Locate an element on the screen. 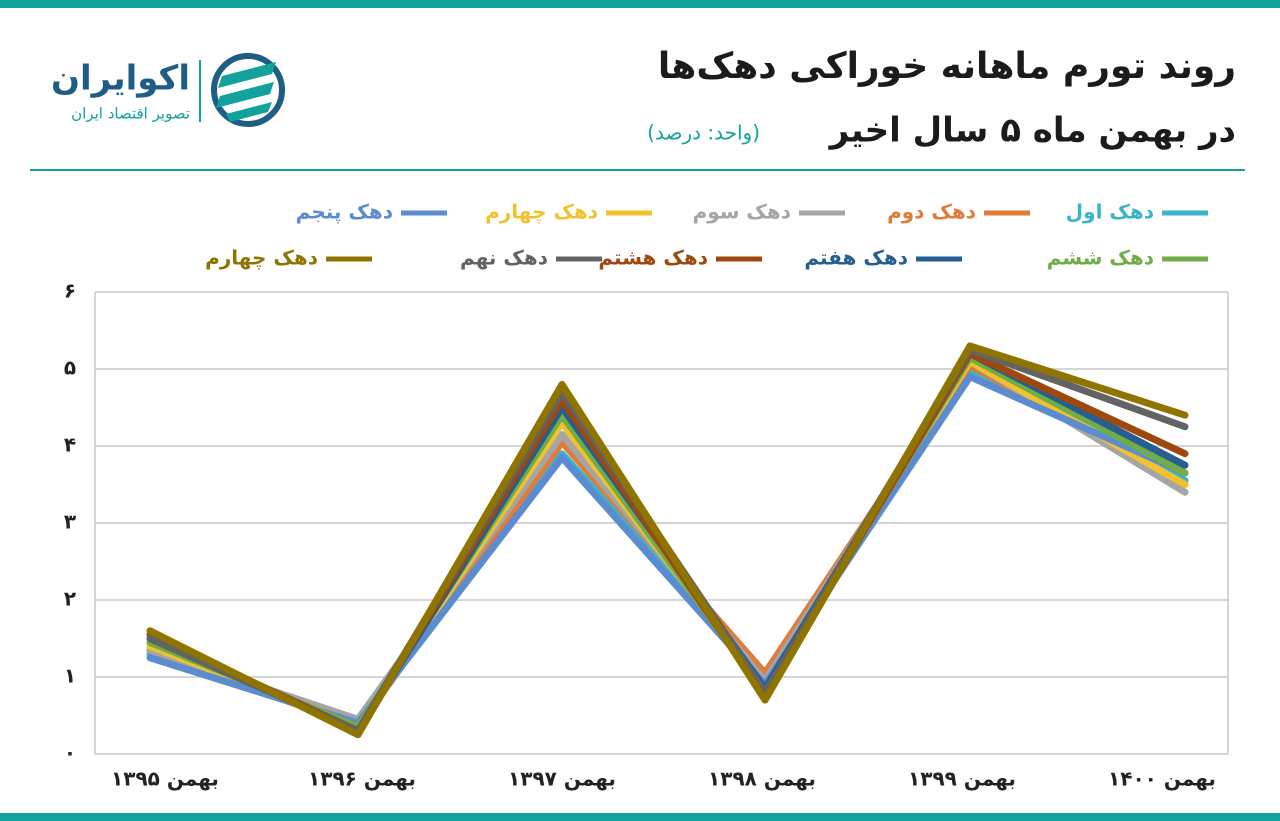 This screenshot has height=821, width=1280. y-tick-label: ۳ is located at coordinates (70, 522).